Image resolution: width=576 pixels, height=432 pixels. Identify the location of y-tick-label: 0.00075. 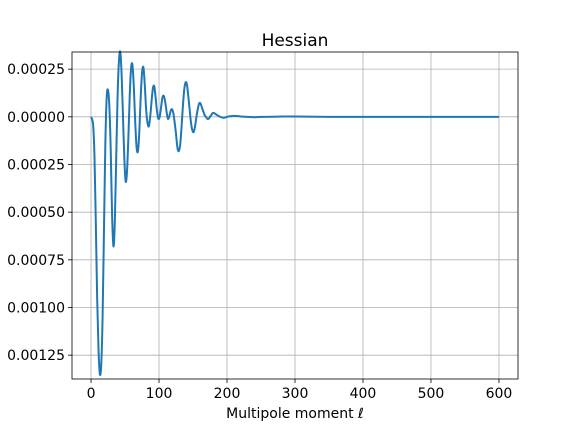
(36, 261).